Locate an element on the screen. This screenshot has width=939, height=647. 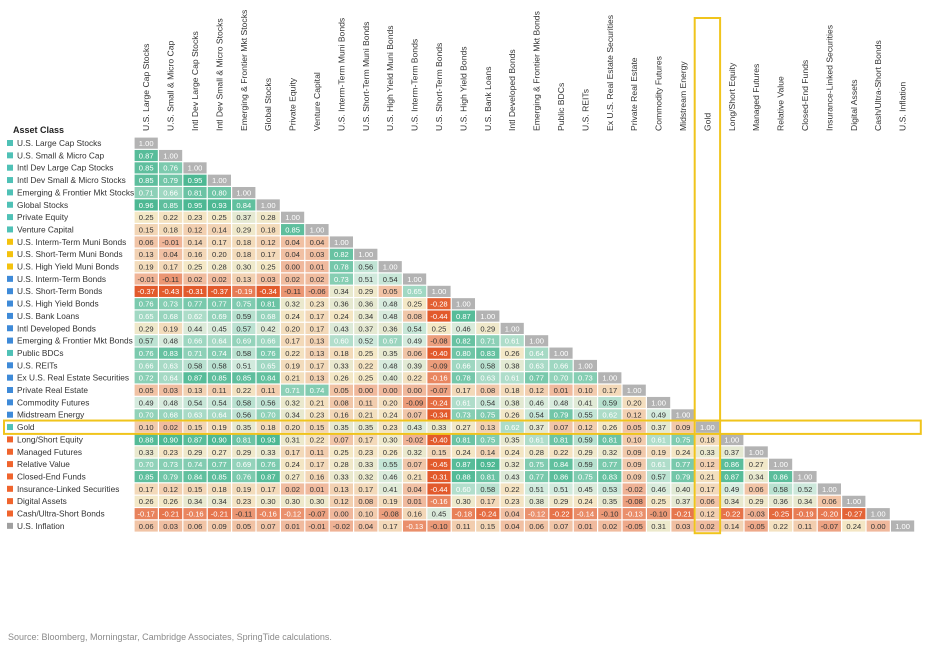
cell-value: 0.14 is located at coordinates (487, 452).